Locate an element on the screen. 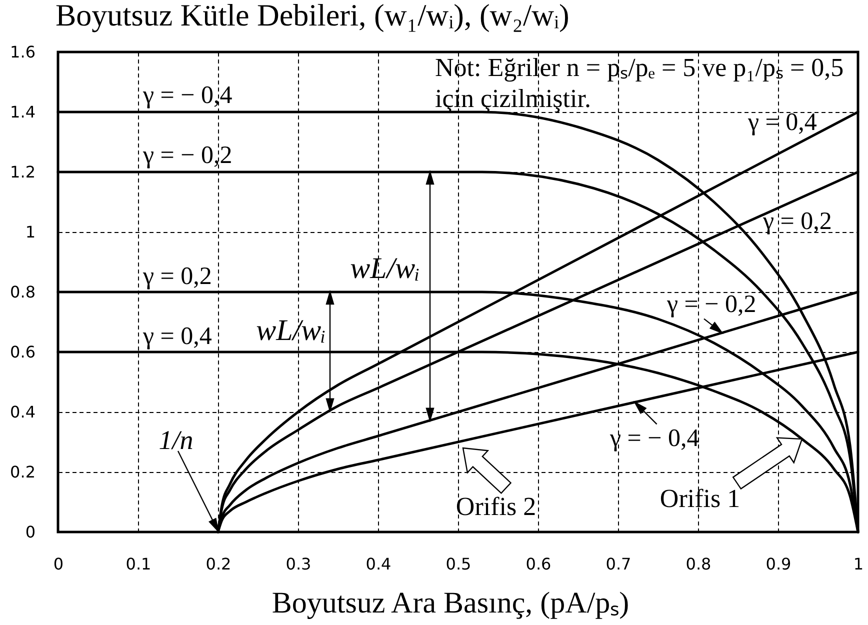  annotation: Orifis 1 is located at coordinates (700, 498).